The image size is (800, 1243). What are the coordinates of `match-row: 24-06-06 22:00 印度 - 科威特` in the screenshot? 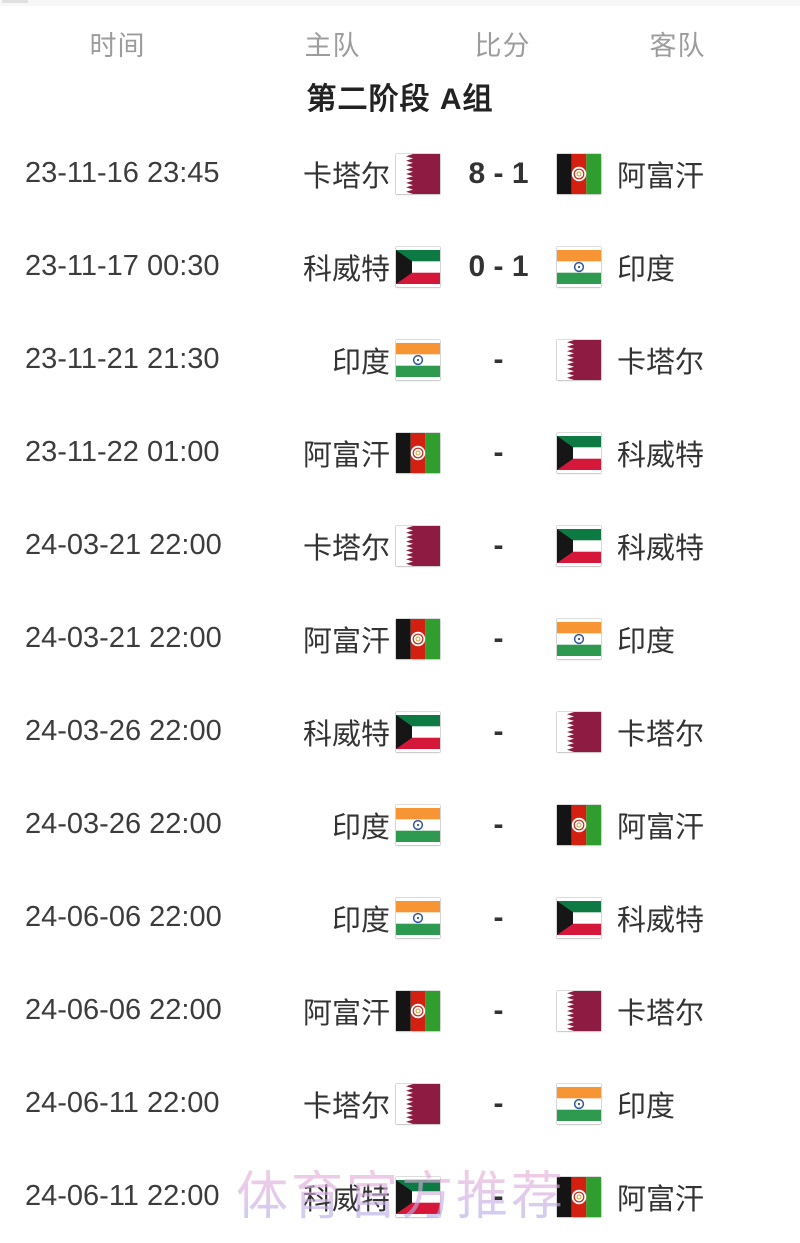 It's located at (400, 917).